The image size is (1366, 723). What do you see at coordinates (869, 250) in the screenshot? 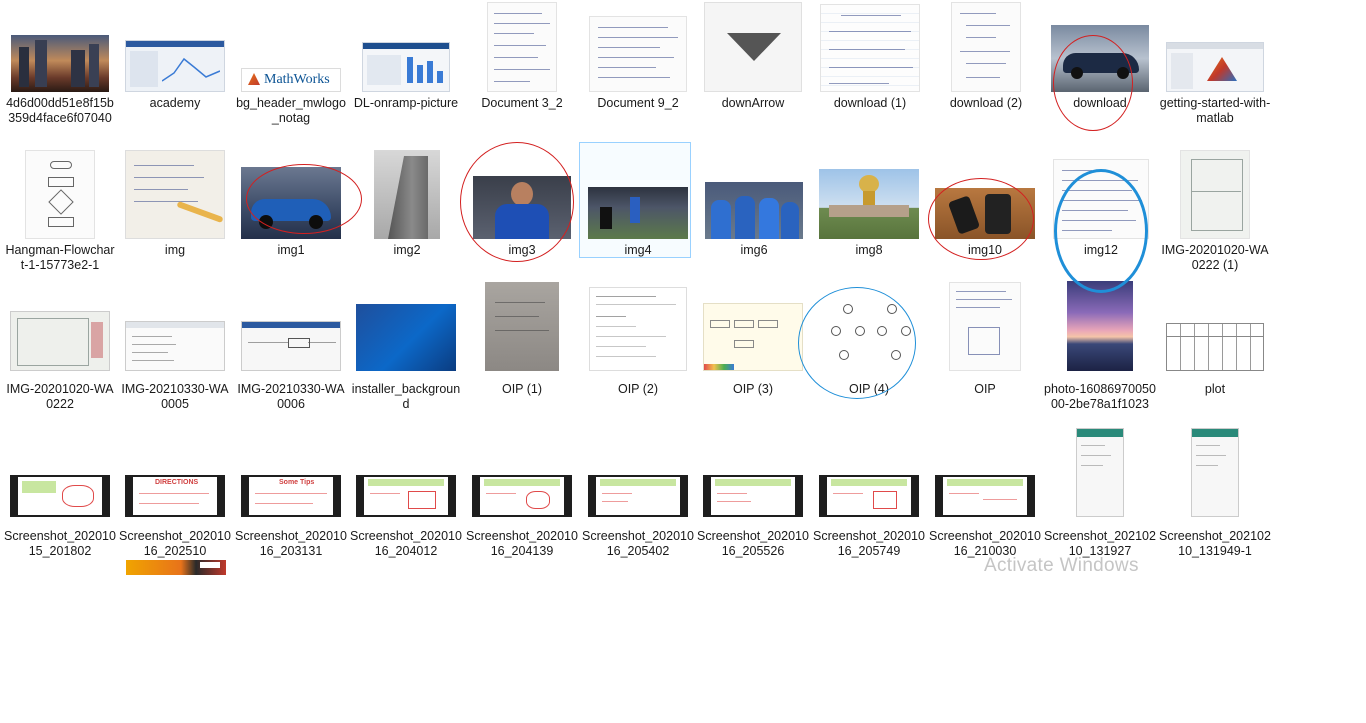
I see `file-name: img8` at bounding box center [869, 250].